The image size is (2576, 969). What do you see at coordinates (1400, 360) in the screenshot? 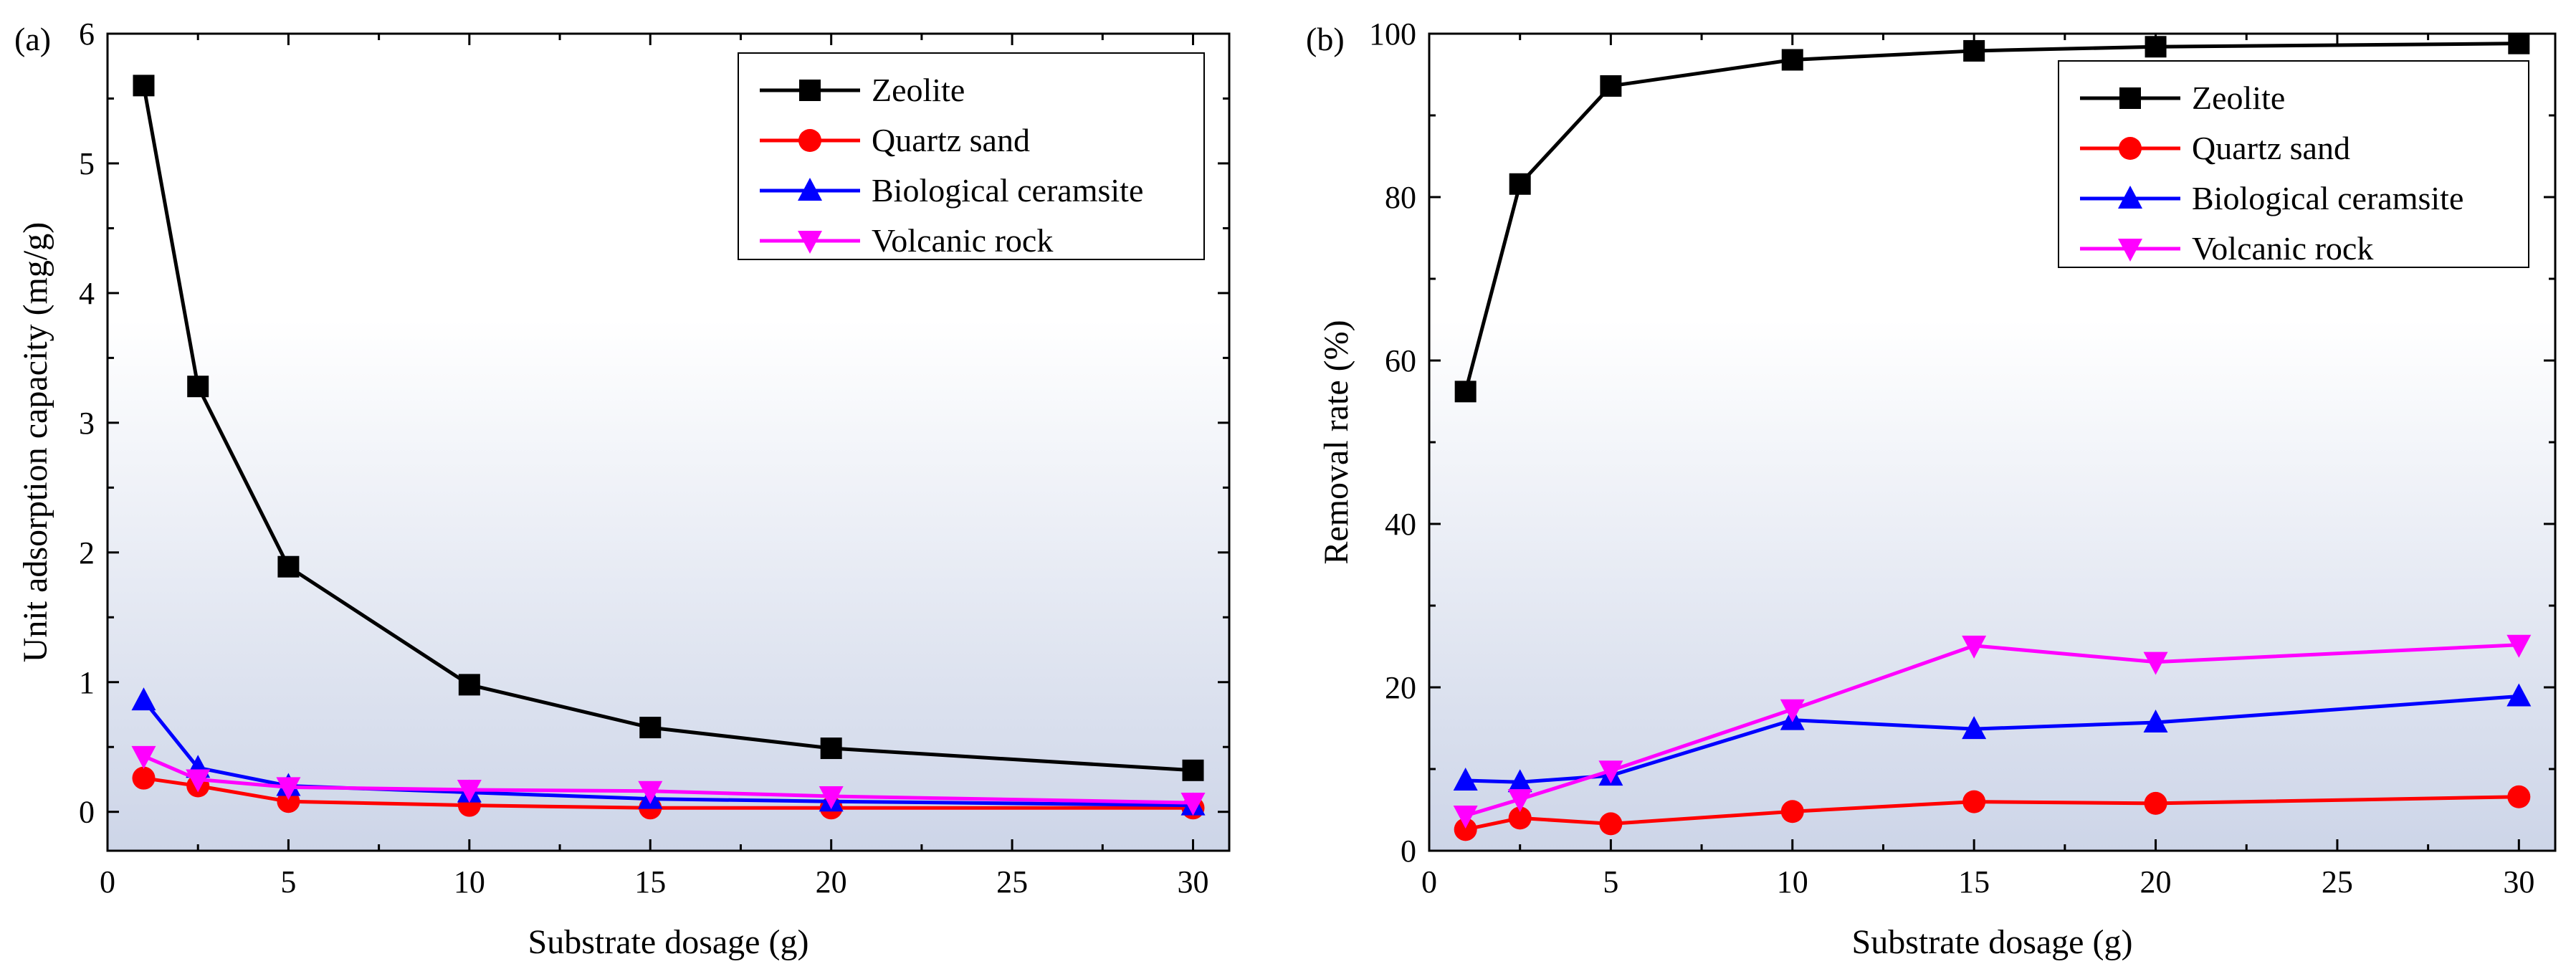
I see `y-tick-label: 60` at bounding box center [1400, 360].